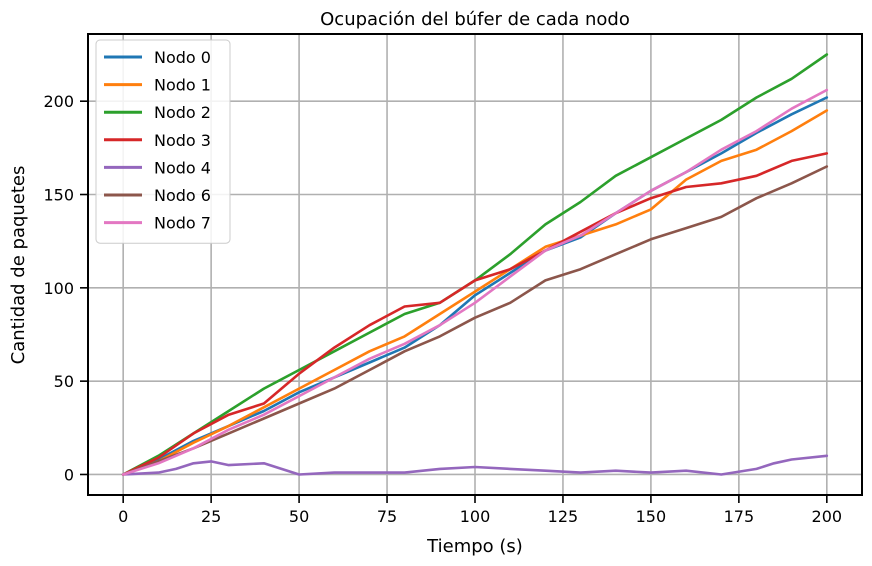 The image size is (872, 566). I want to click on legend-label: Nodo 4, so click(182, 167).